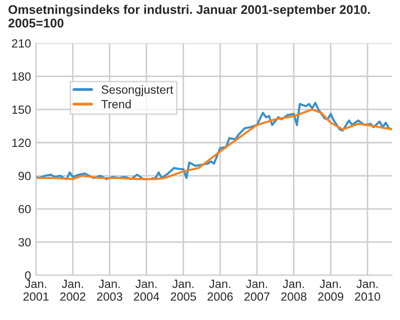  What do you see at coordinates (183, 290) in the screenshot?
I see `x-tick-label: Jan. 2005` at bounding box center [183, 290].